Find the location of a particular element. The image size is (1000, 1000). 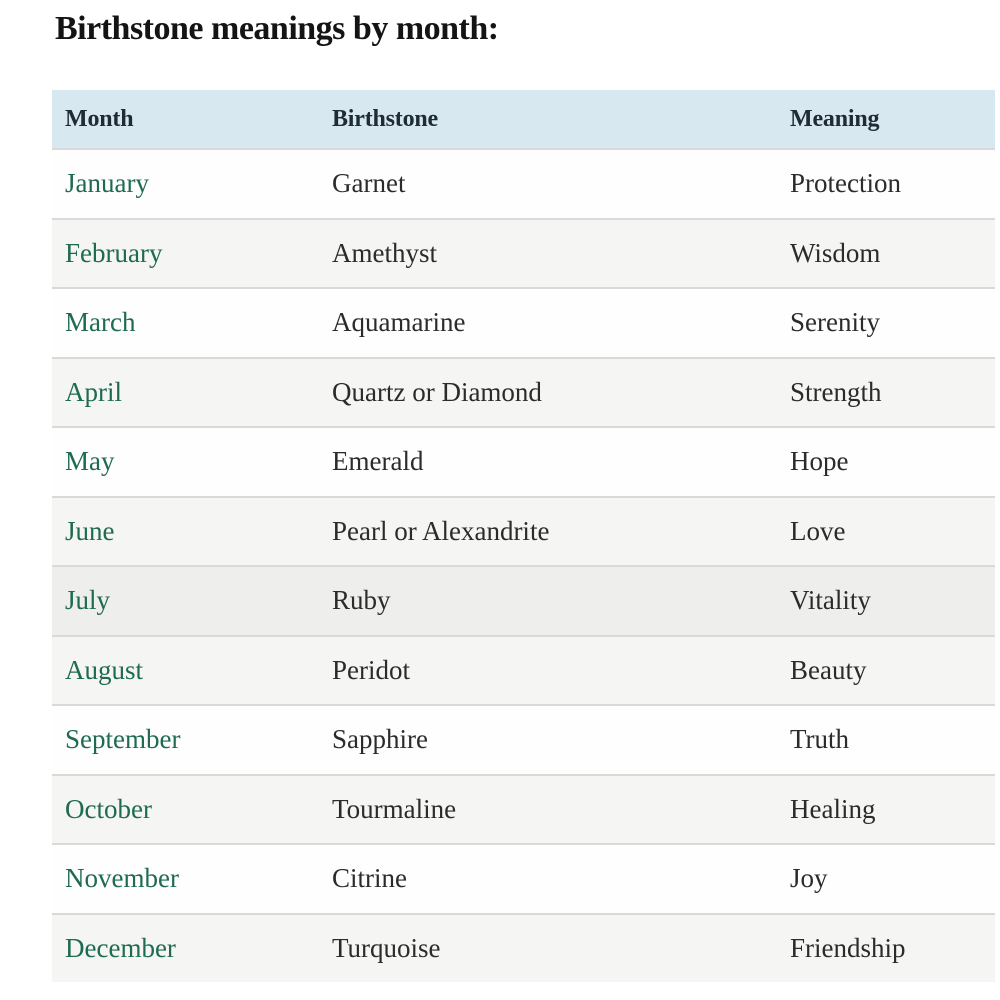

column-header-meaning: Meaning is located at coordinates (835, 118).